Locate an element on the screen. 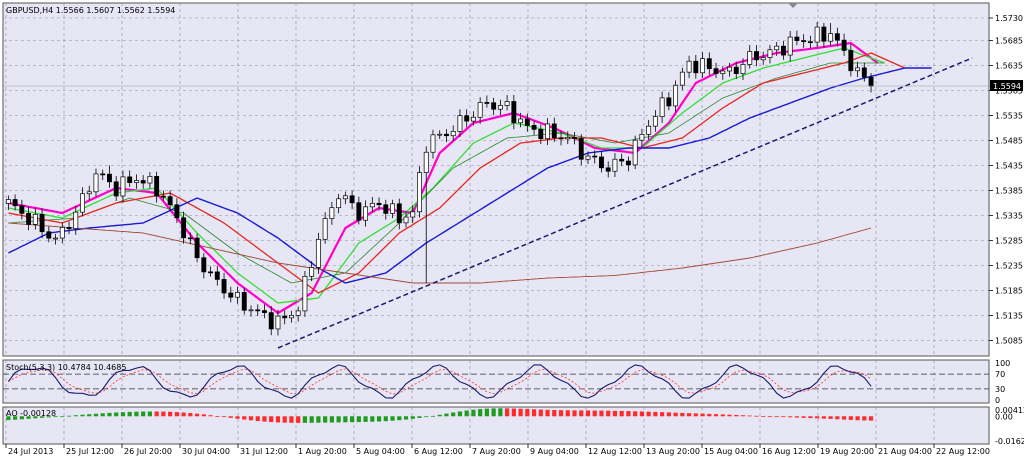  chart-title: GBPUSD,H4 1.5566 1.5607 1.5562 1.5594 is located at coordinates (90, 10).